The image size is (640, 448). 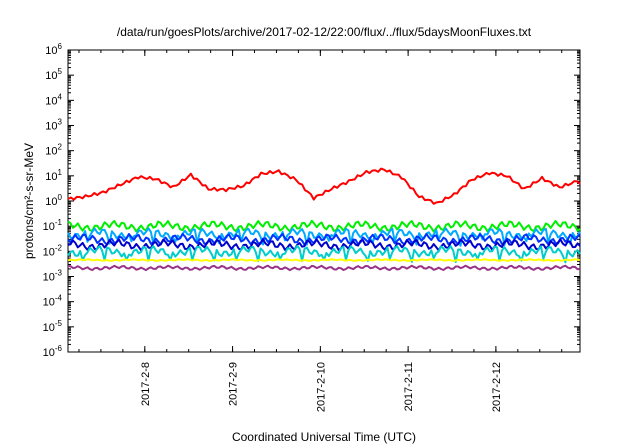 What do you see at coordinates (53, 49) in the screenshot?
I see `y-tick-label: 10⁶` at bounding box center [53, 49].